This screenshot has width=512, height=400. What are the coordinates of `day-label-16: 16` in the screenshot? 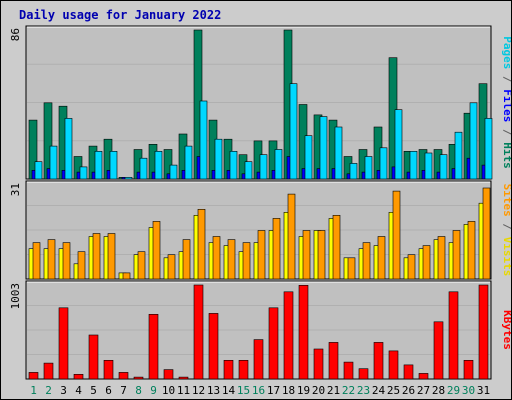 It's located at (258, 390).